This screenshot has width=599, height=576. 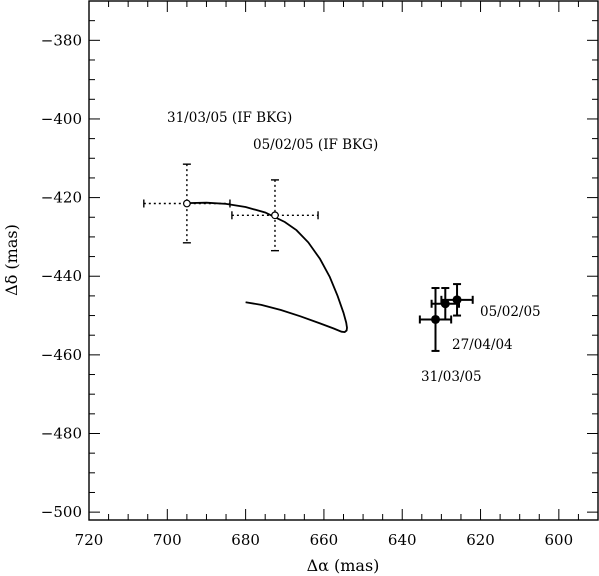 What do you see at coordinates (61, 40) in the screenshot?
I see `y-tick-label: −380` at bounding box center [61, 40].